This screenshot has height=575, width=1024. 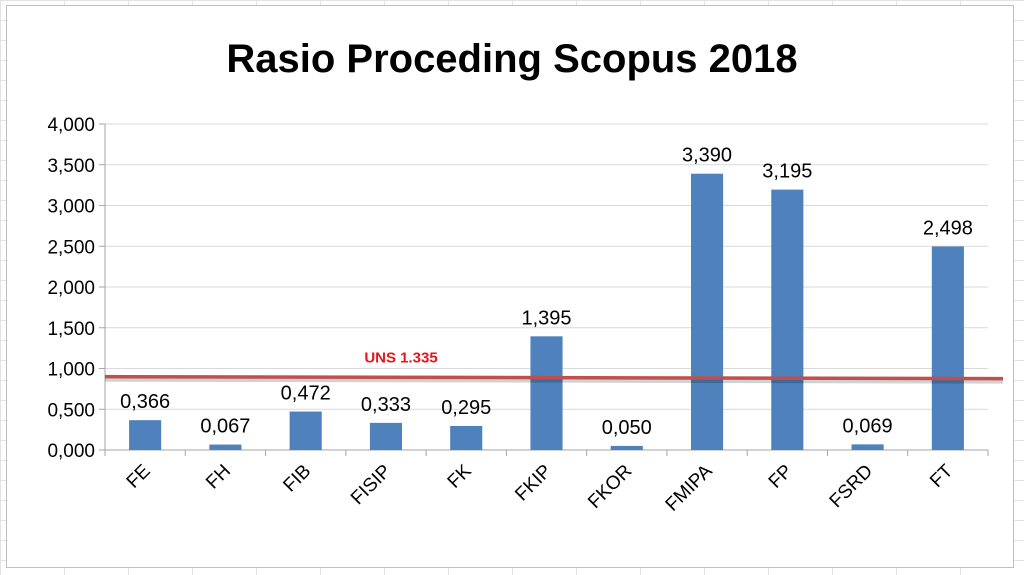 What do you see at coordinates (71, 125) in the screenshot?
I see `y-tick-label: 4,000` at bounding box center [71, 125].